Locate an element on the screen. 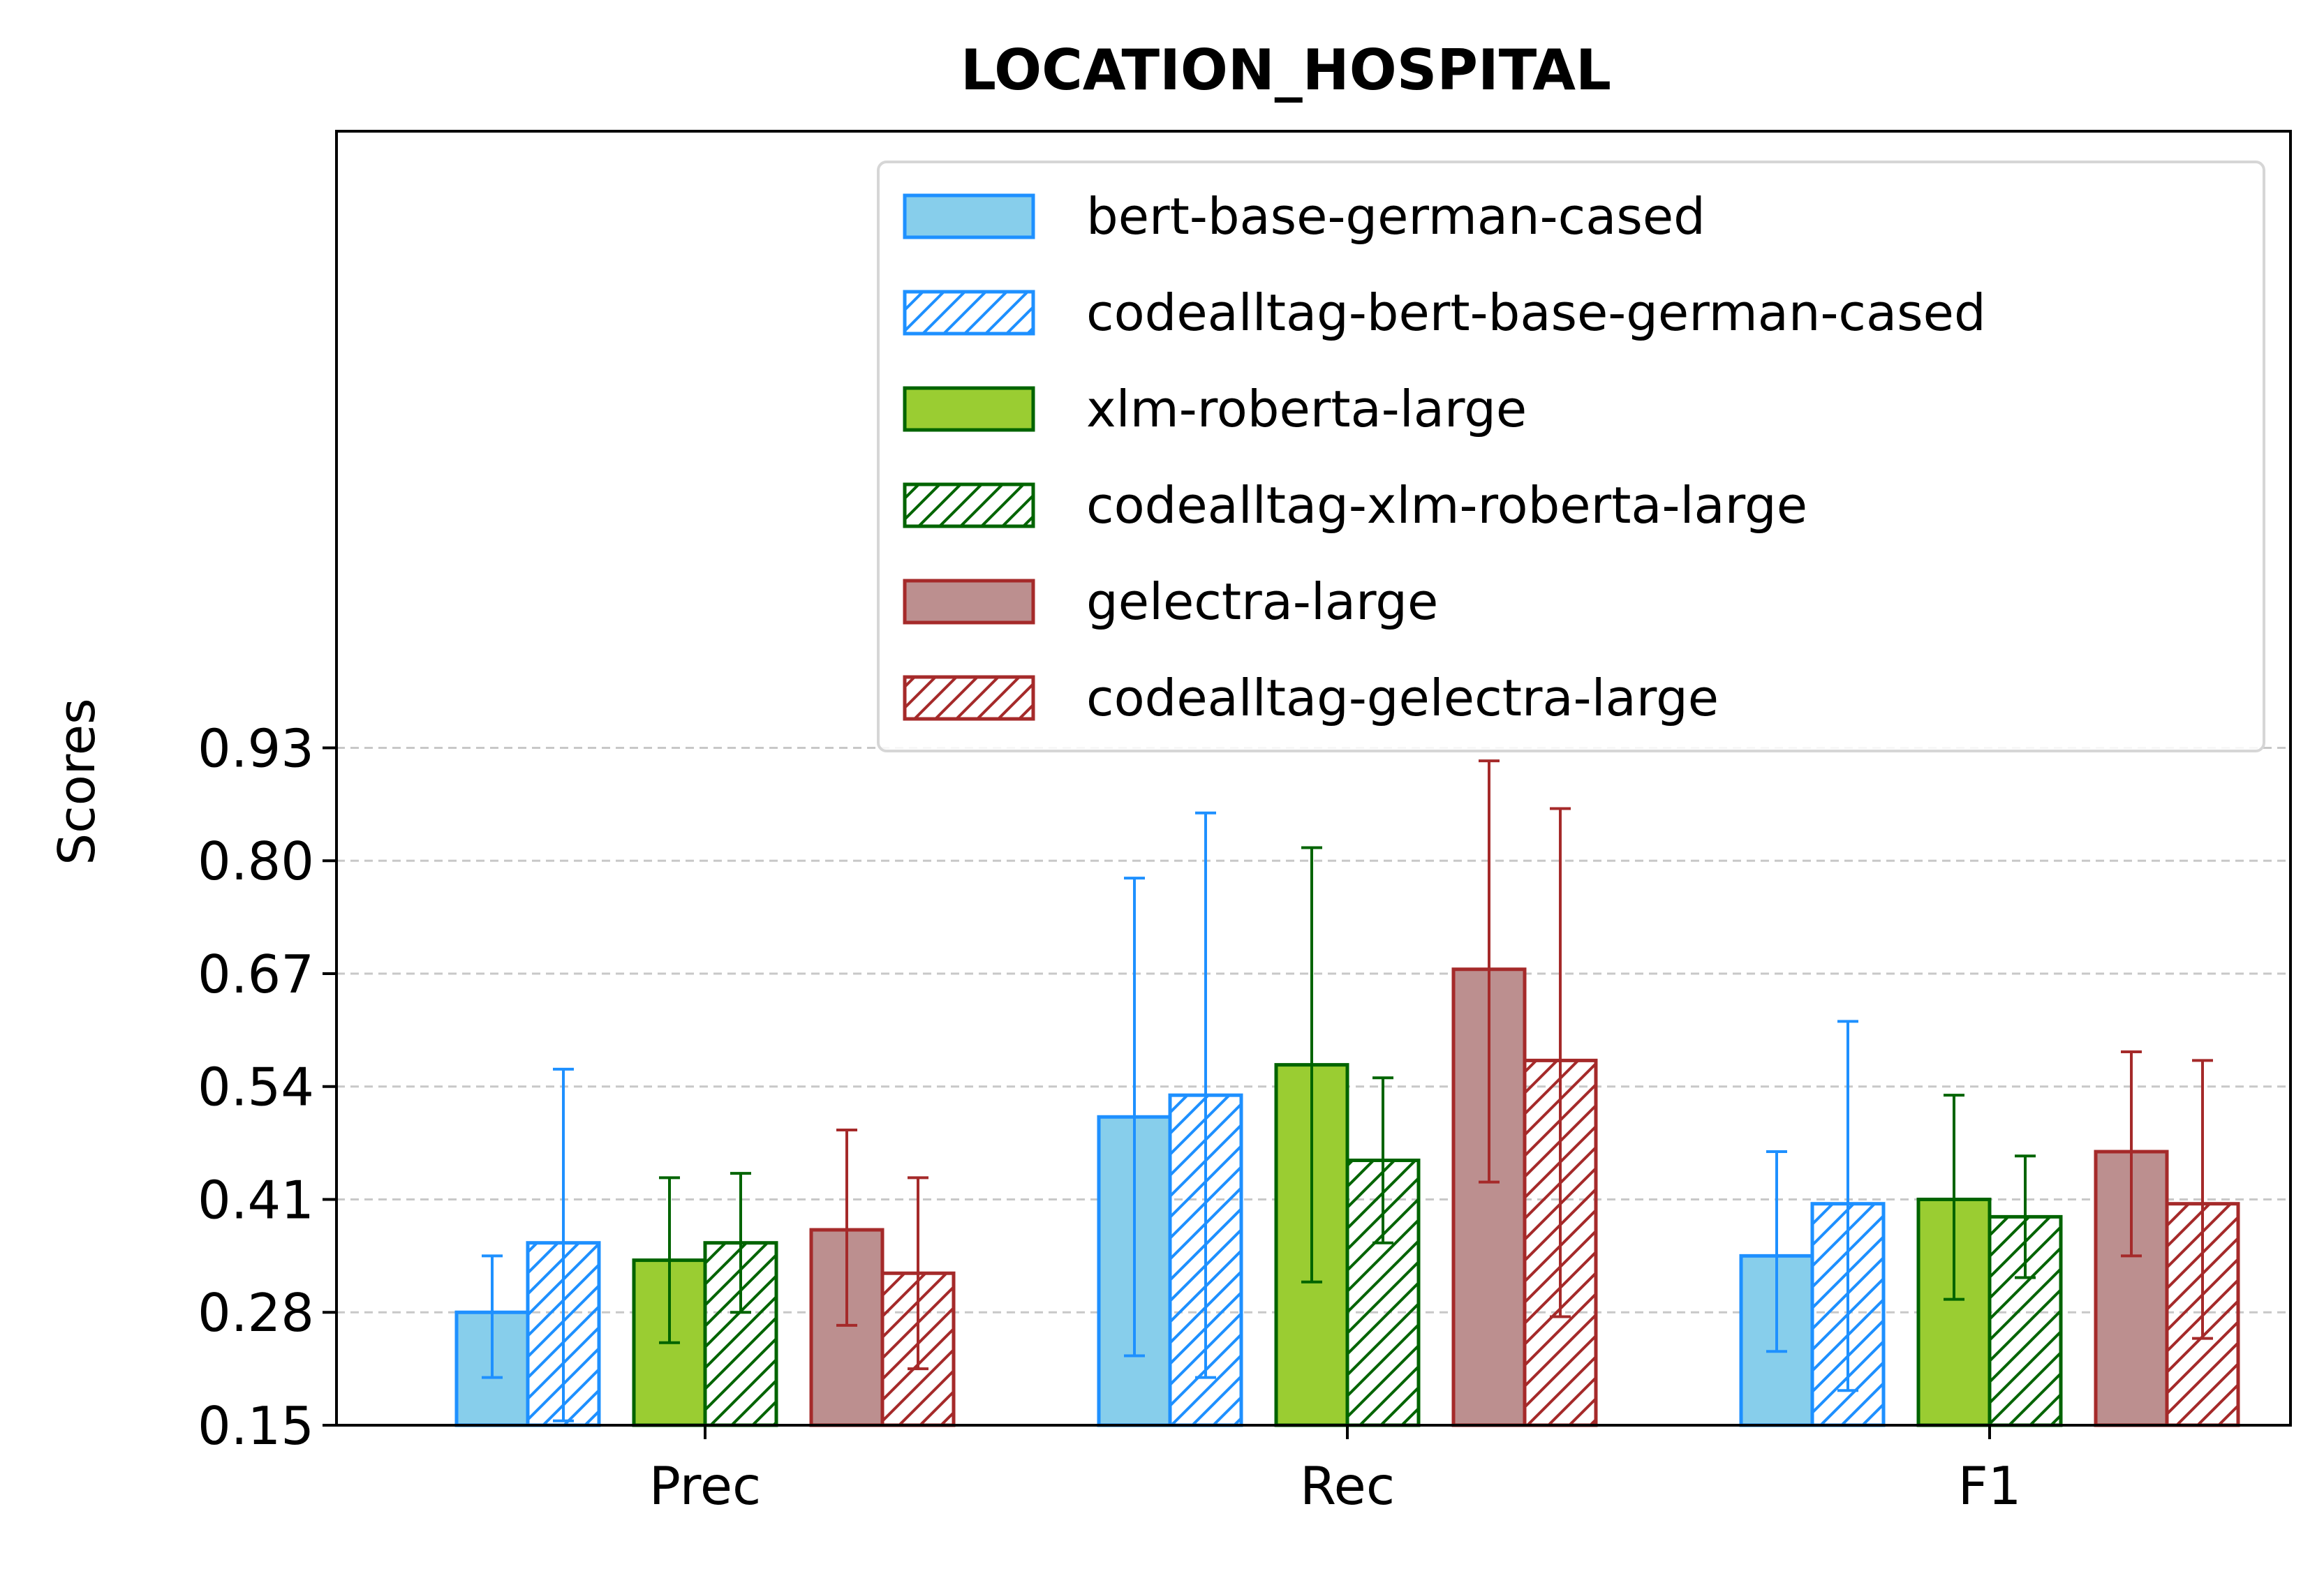  y-tick-label: 0.41 is located at coordinates (256, 1199).